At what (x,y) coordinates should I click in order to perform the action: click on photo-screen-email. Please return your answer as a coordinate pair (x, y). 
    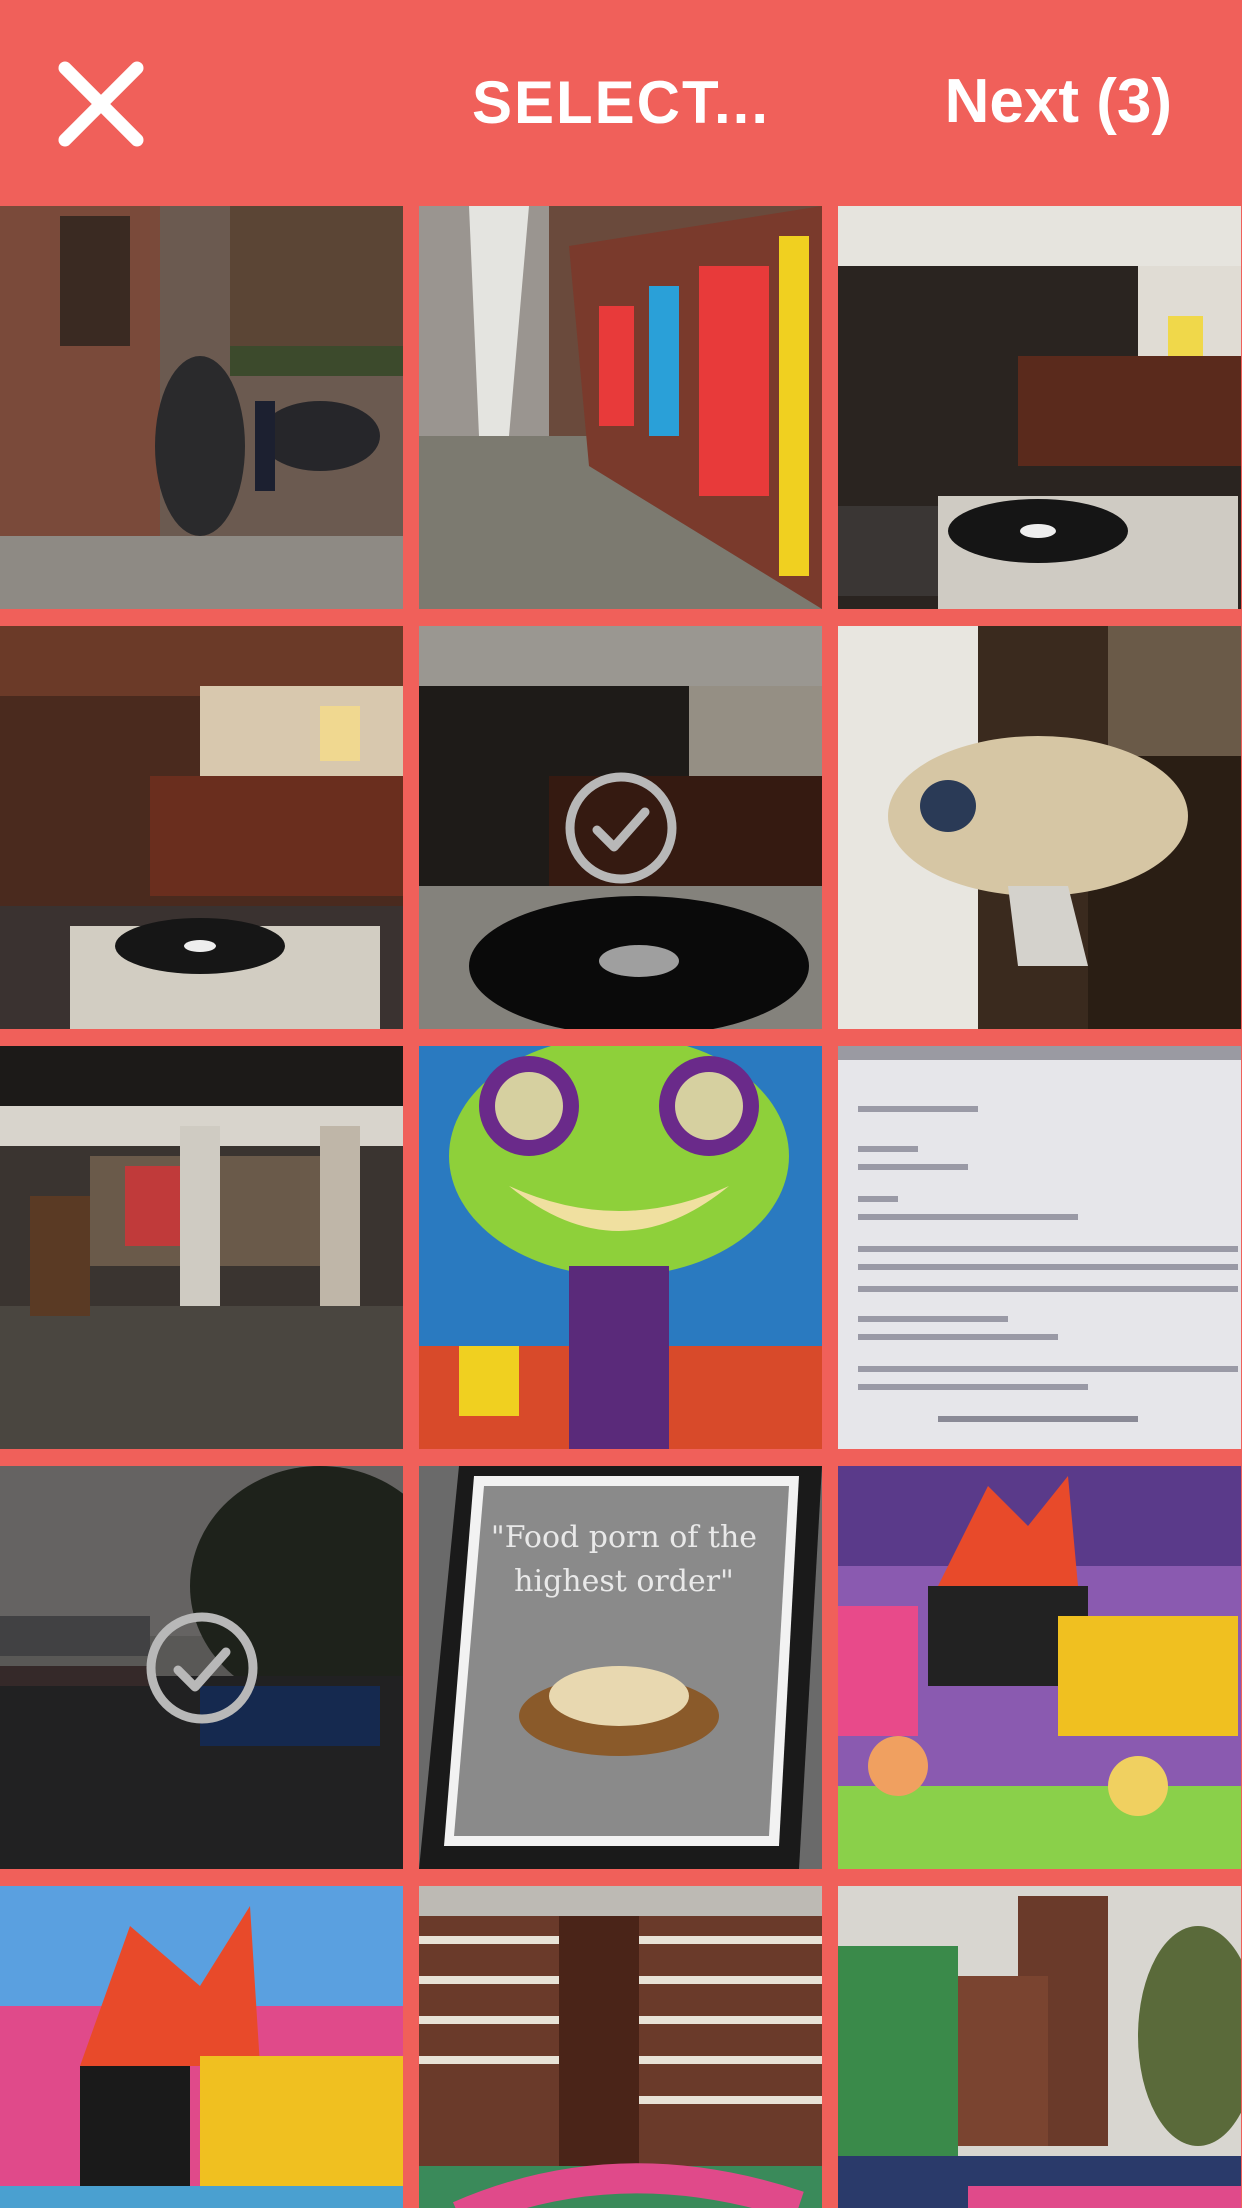
    Looking at the image, I should click on (1039, 1247).